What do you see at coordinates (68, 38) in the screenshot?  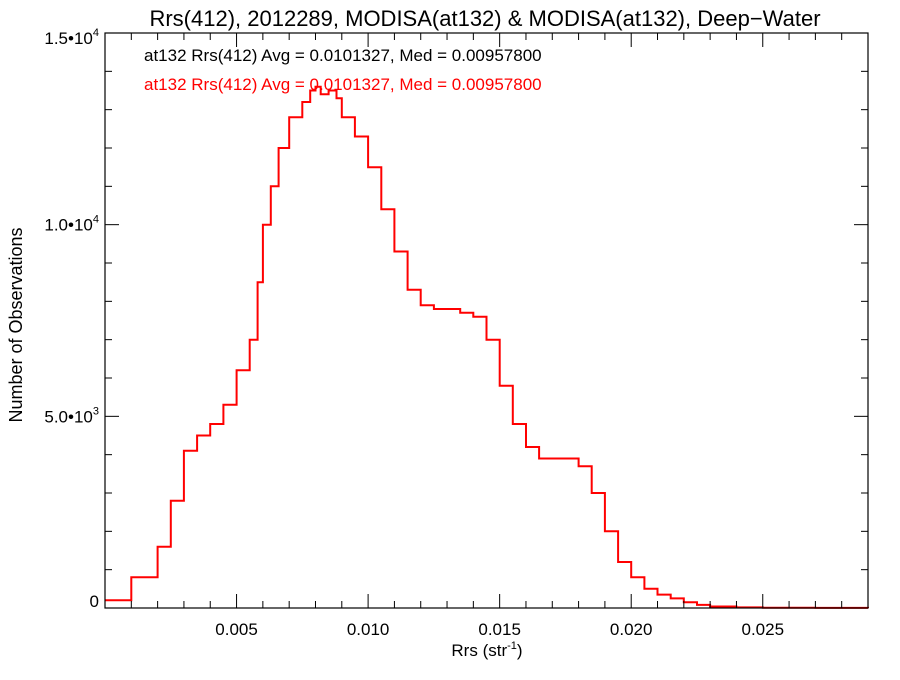 I see `y-tick-label-mantissa: 1.5•10` at bounding box center [68, 38].